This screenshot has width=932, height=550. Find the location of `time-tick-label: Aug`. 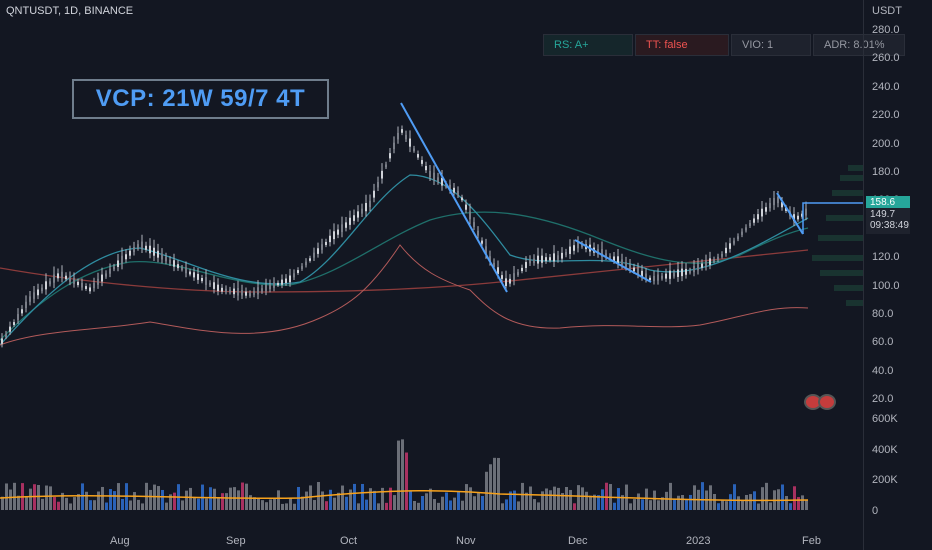

time-tick-label: Aug is located at coordinates (120, 541).